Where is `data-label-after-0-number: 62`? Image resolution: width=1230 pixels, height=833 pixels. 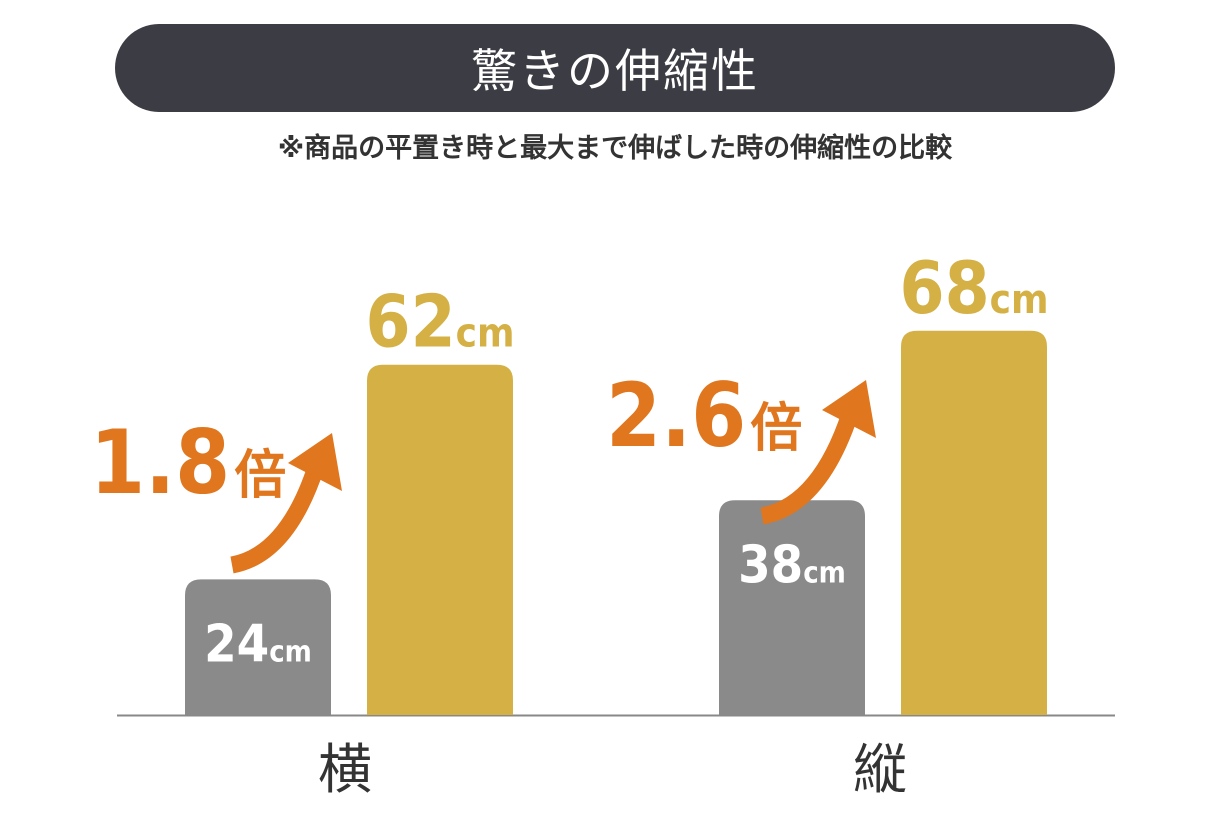 data-label-after-0-number: 62 is located at coordinates (411, 322).